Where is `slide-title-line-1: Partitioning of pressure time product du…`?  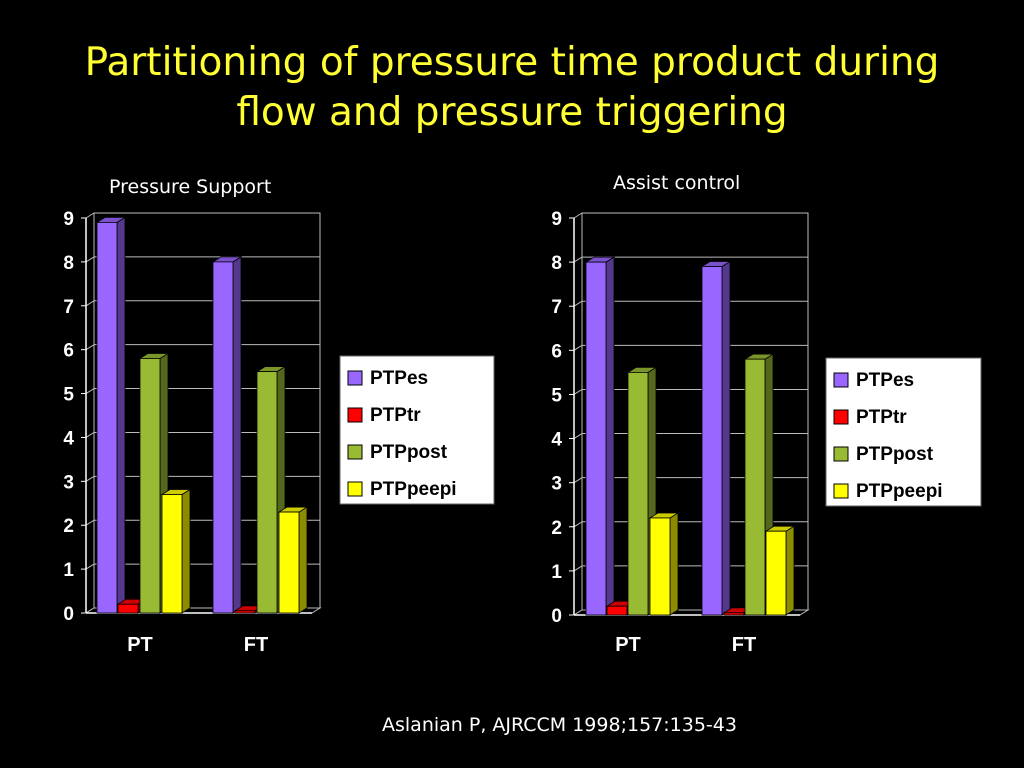 slide-title-line-1: Partitioning of pressure time product du… is located at coordinates (512, 62).